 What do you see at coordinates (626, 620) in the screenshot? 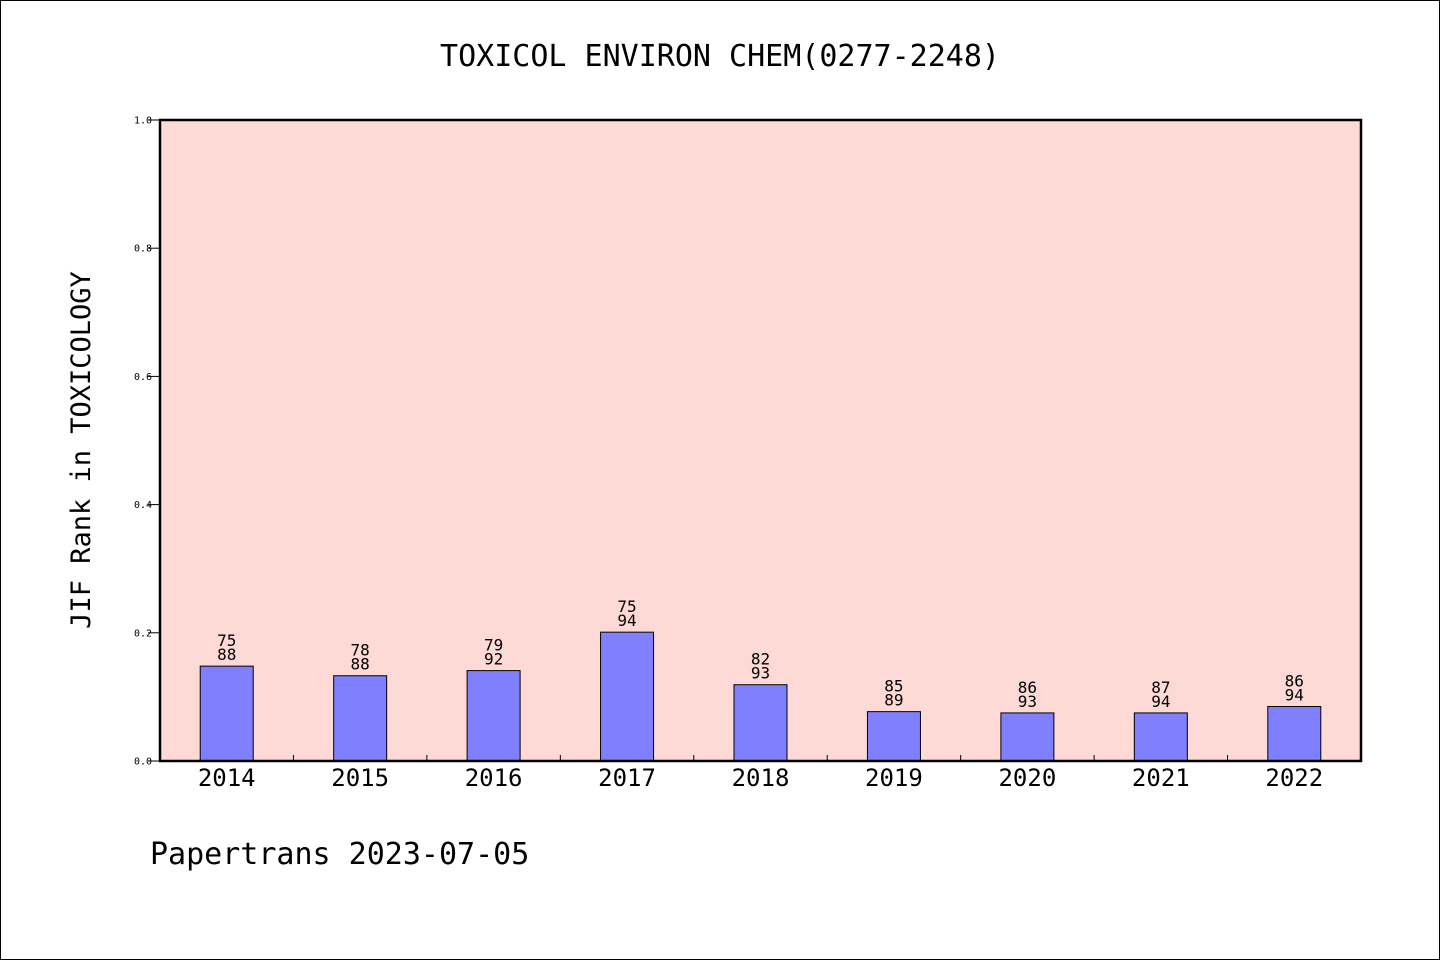
I see `data-label-bottom-2017: 94` at bounding box center [626, 620].